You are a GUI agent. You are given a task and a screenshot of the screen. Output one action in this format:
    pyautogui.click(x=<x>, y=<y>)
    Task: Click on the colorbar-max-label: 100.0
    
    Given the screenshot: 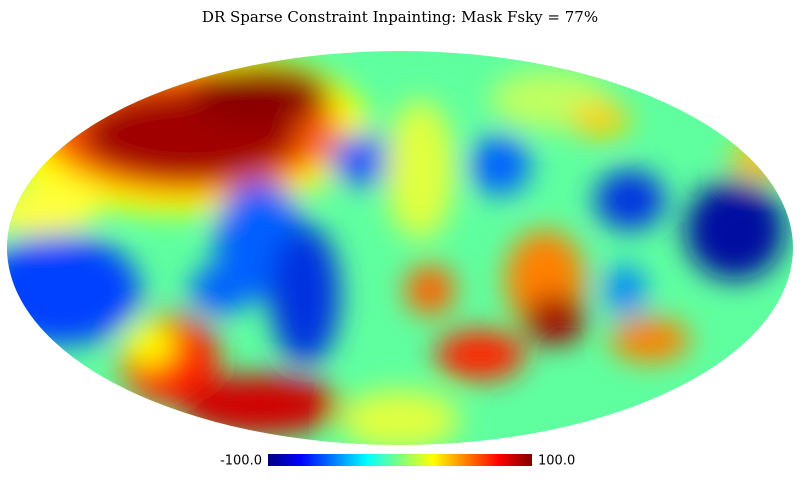 What is the action you would take?
    pyautogui.click(x=556, y=461)
    